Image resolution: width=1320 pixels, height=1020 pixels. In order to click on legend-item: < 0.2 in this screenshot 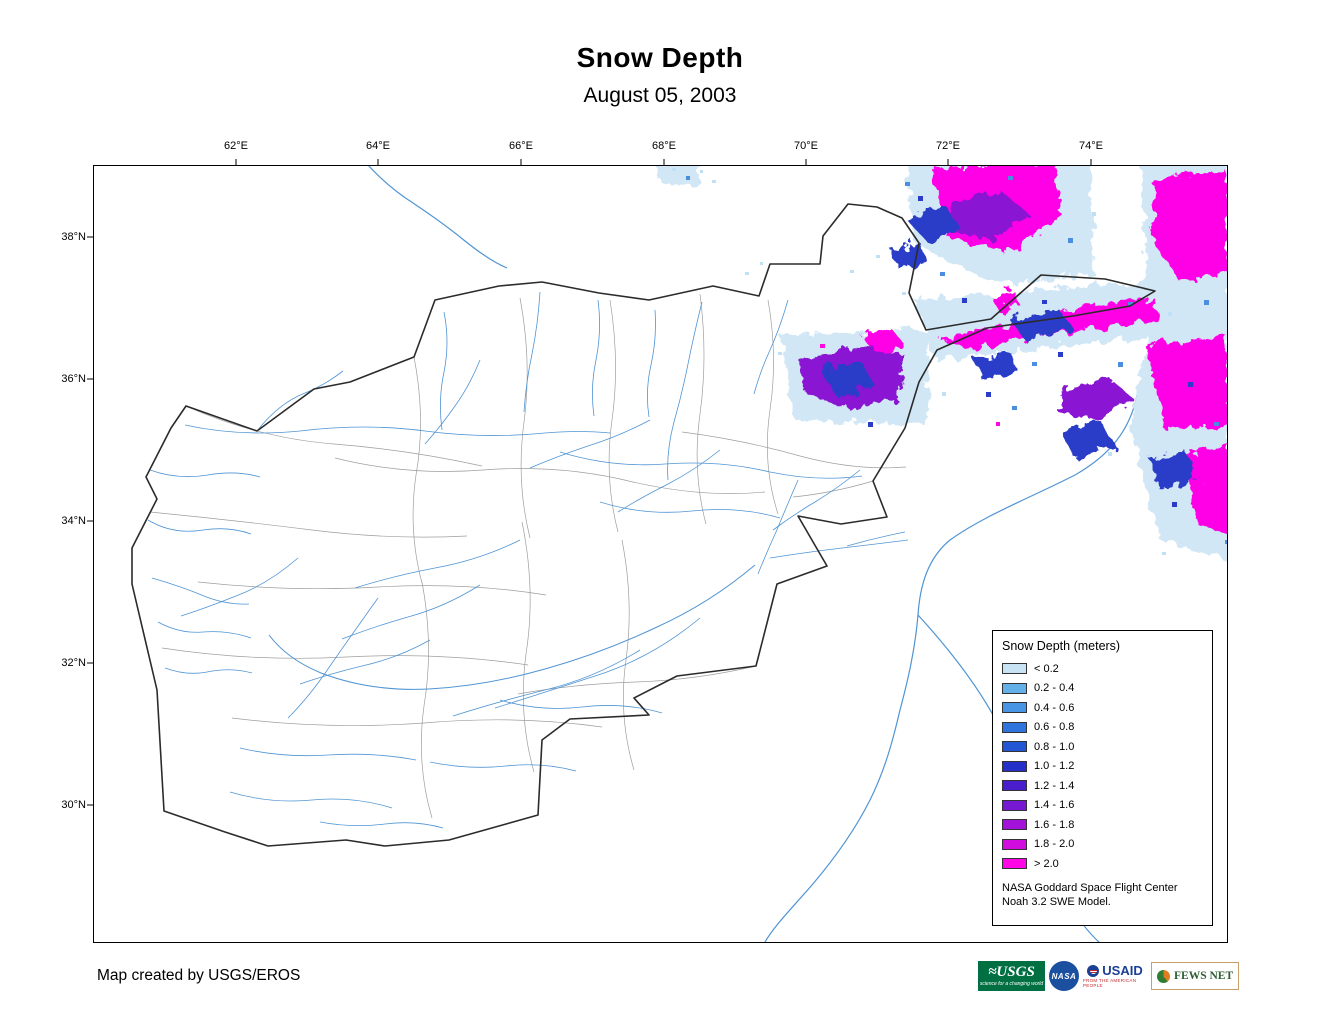, I will do `click(1102, 669)`.